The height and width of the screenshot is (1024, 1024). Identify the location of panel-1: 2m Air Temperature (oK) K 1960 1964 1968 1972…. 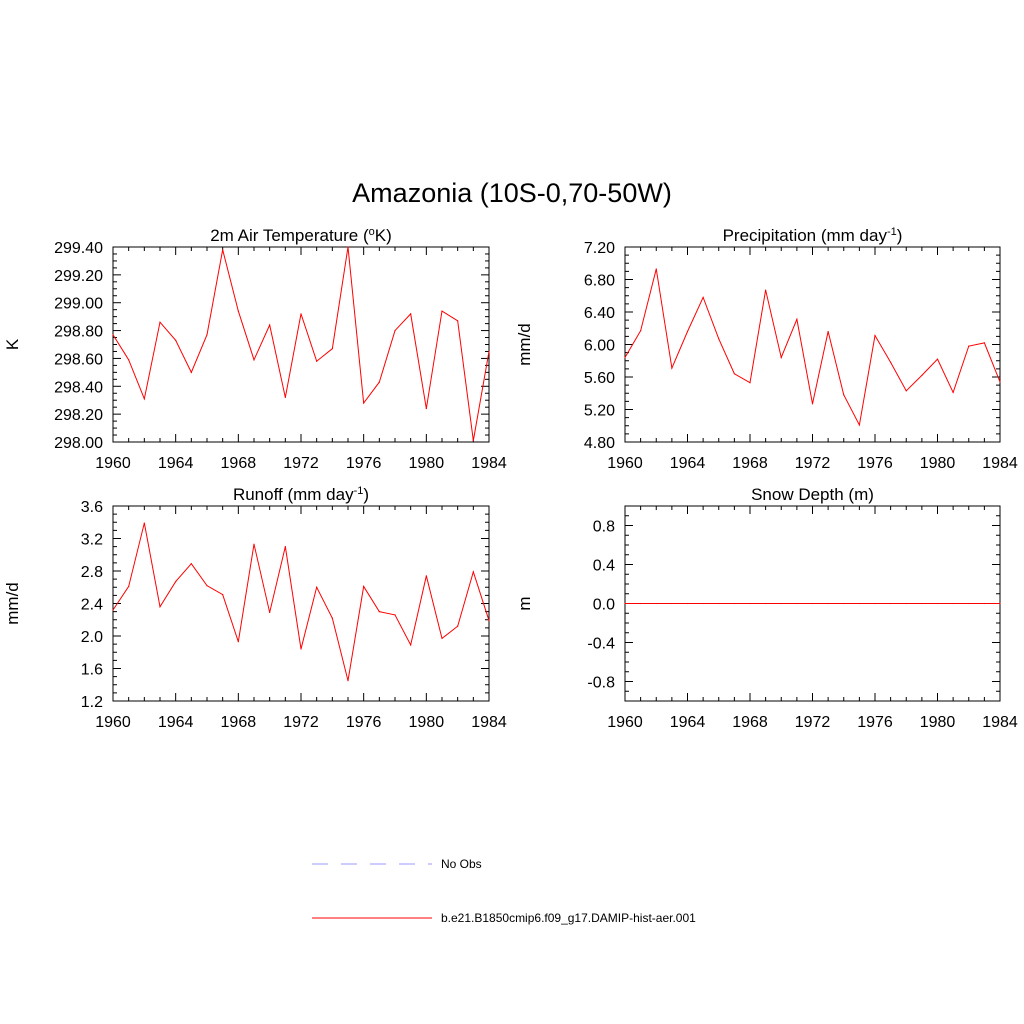
(255, 349).